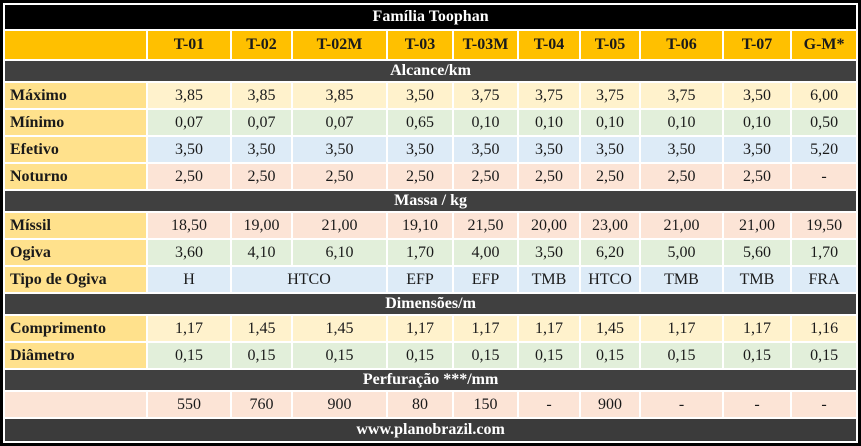 Image resolution: width=861 pixels, height=446 pixels. Describe the element at coordinates (549, 45) in the screenshot. I see `column-header-t-04: T-04` at that location.